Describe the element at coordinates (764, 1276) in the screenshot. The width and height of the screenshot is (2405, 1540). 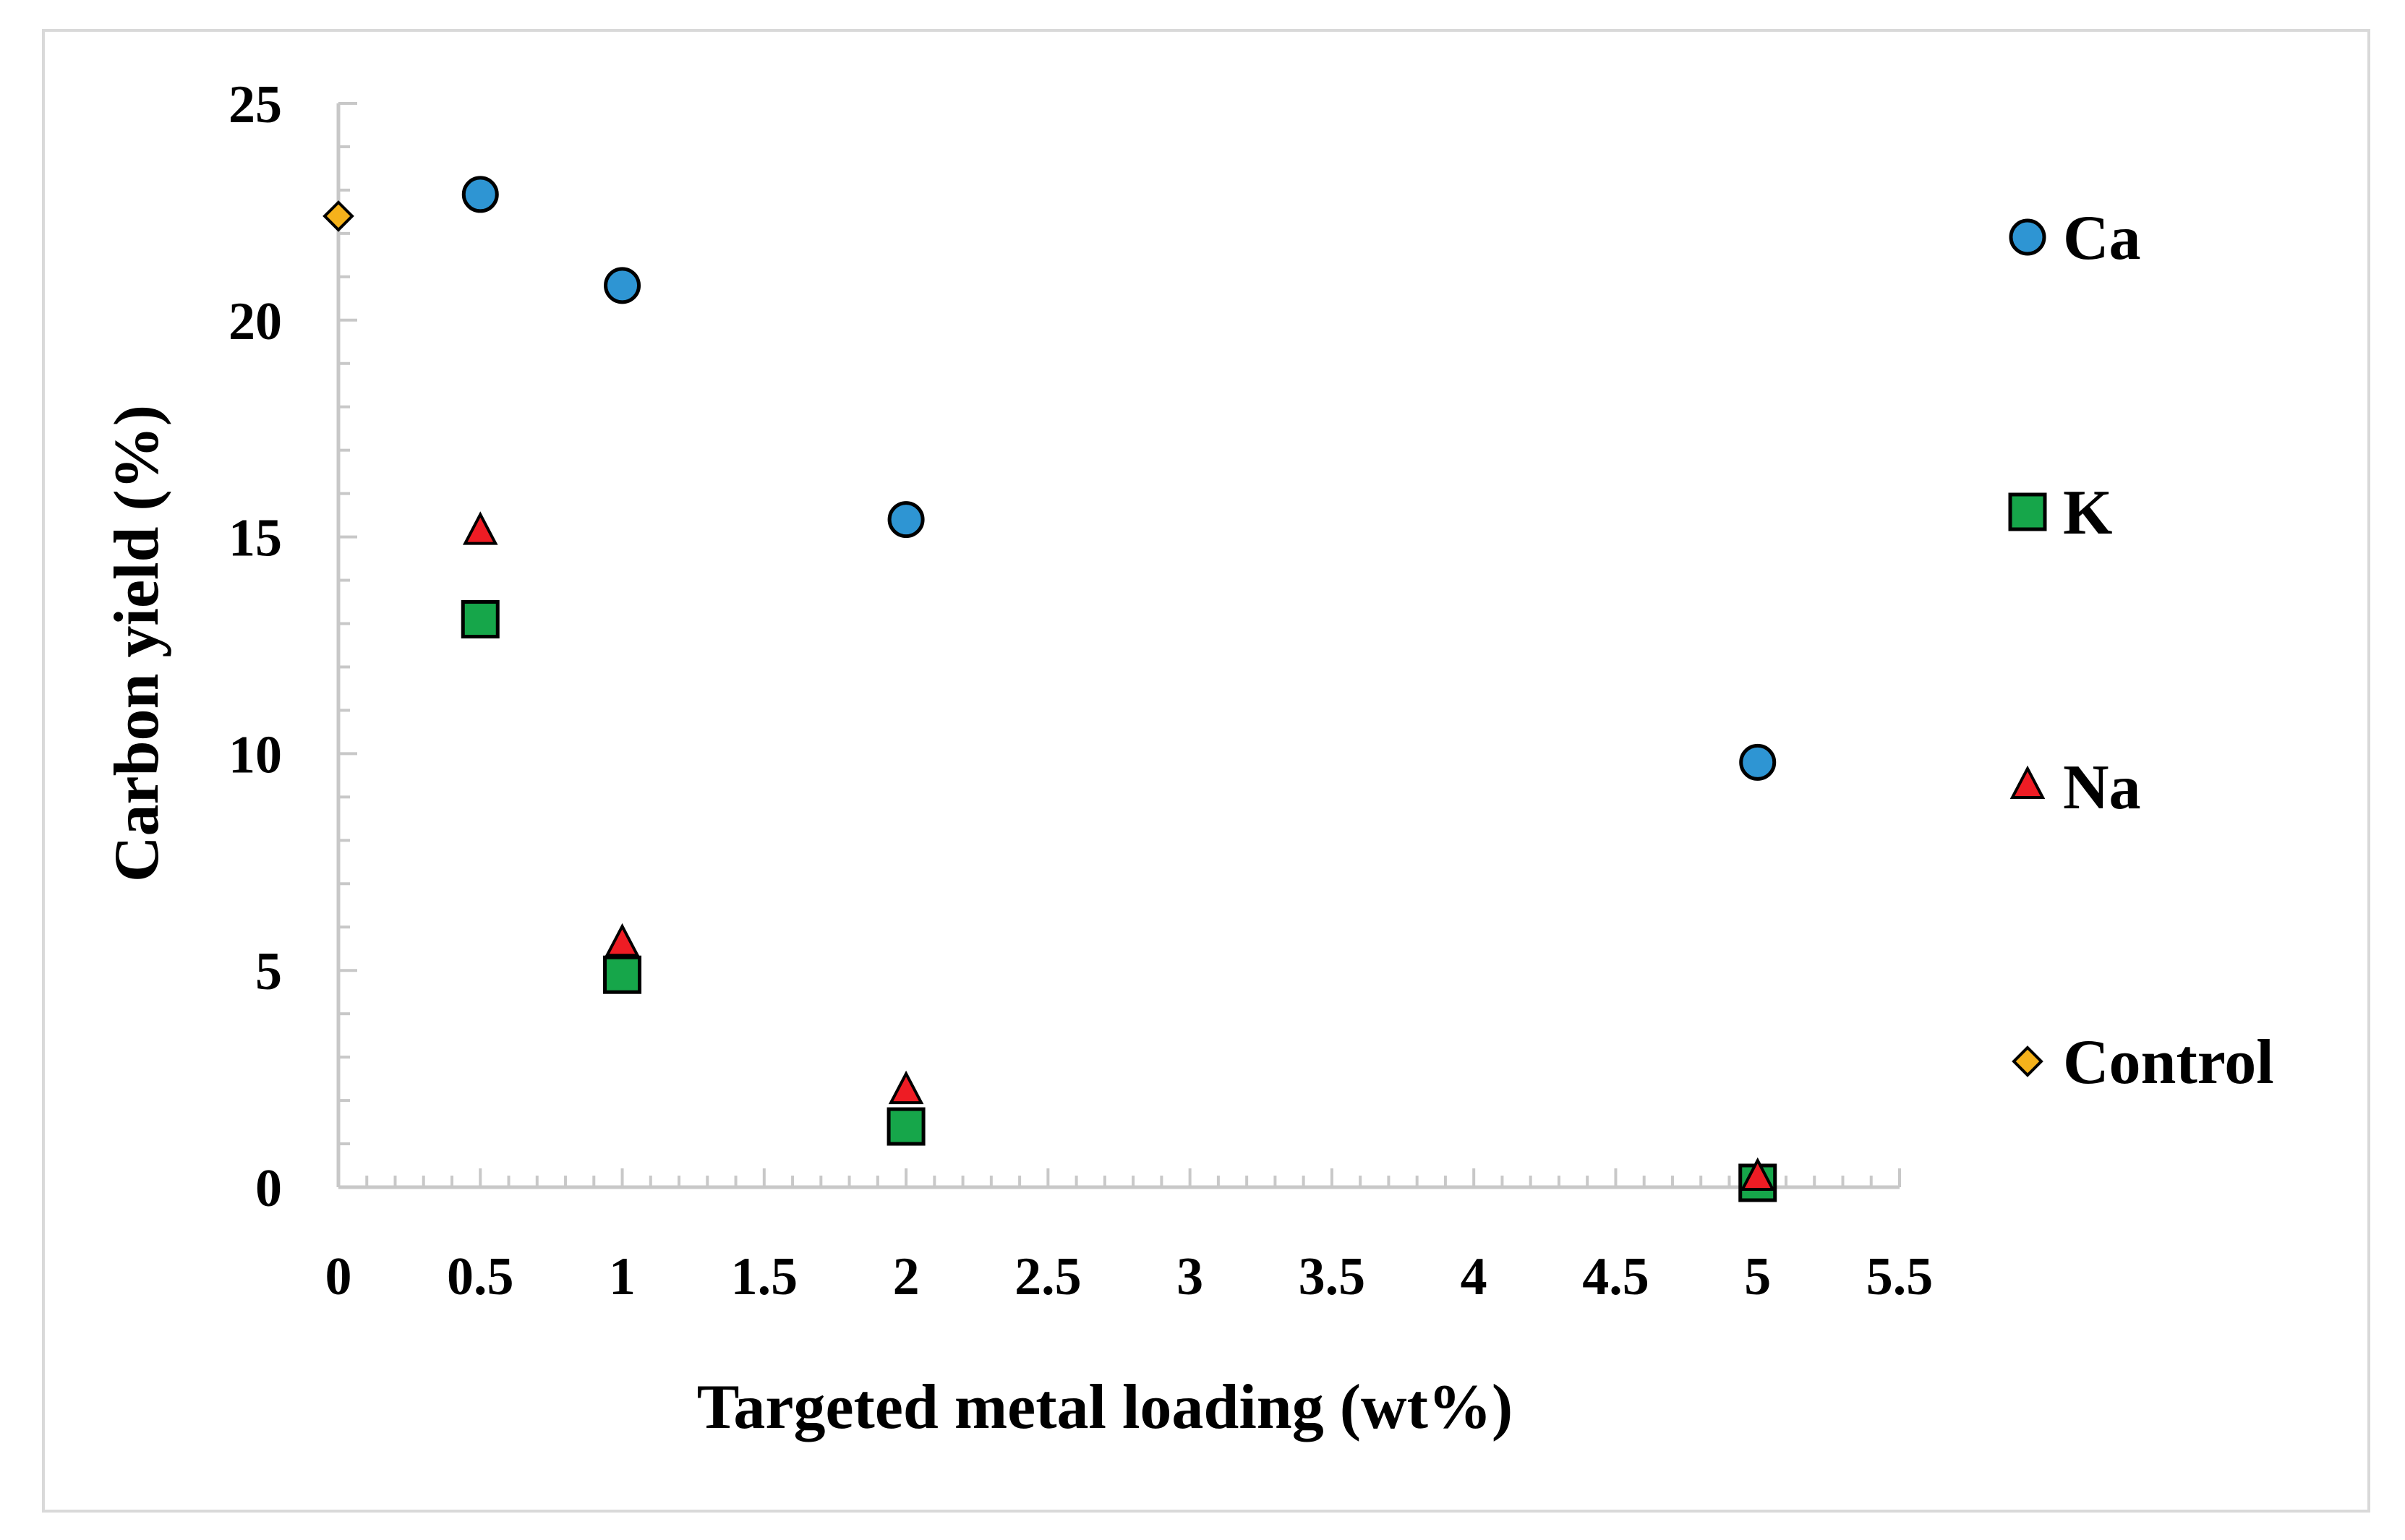
I see `x-tick-label: 1.5` at that location.